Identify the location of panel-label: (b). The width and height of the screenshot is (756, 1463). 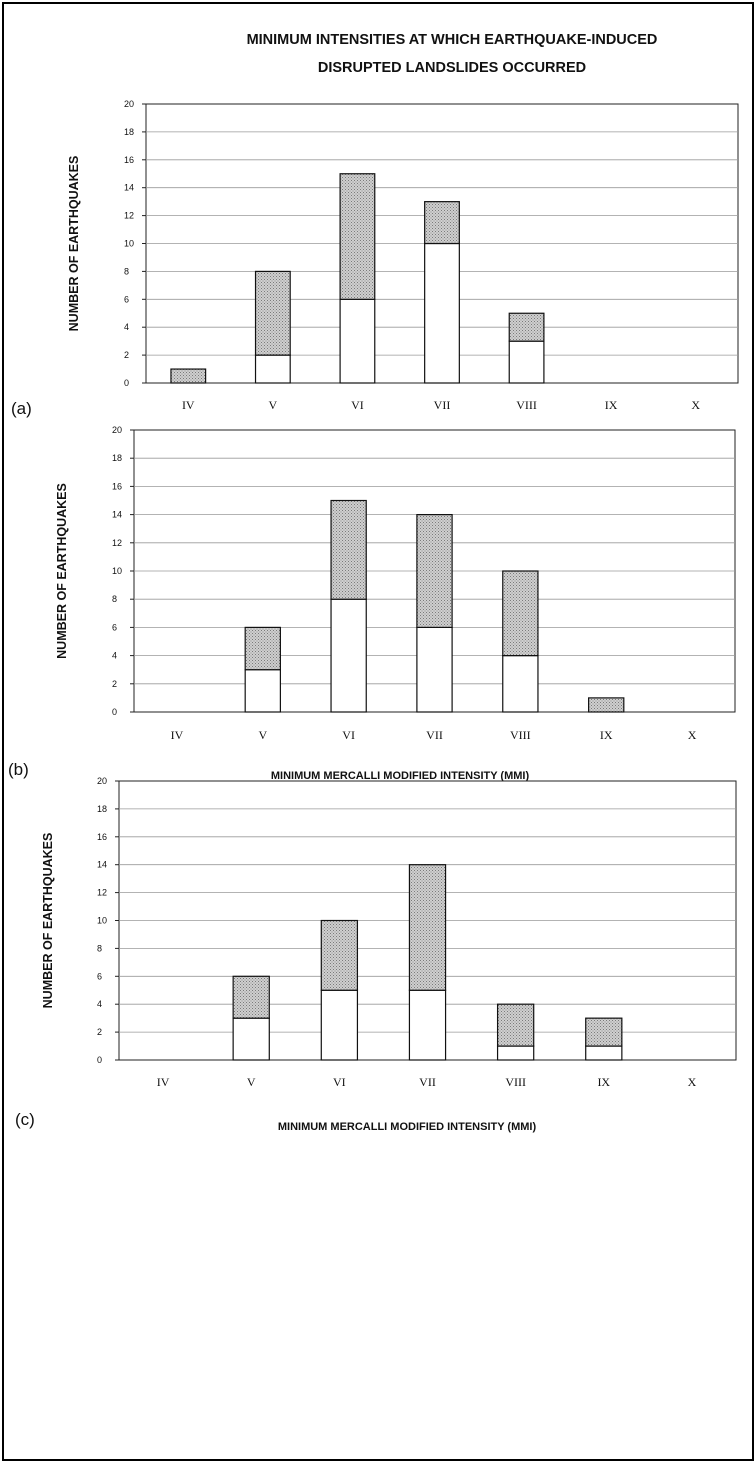
(18, 769).